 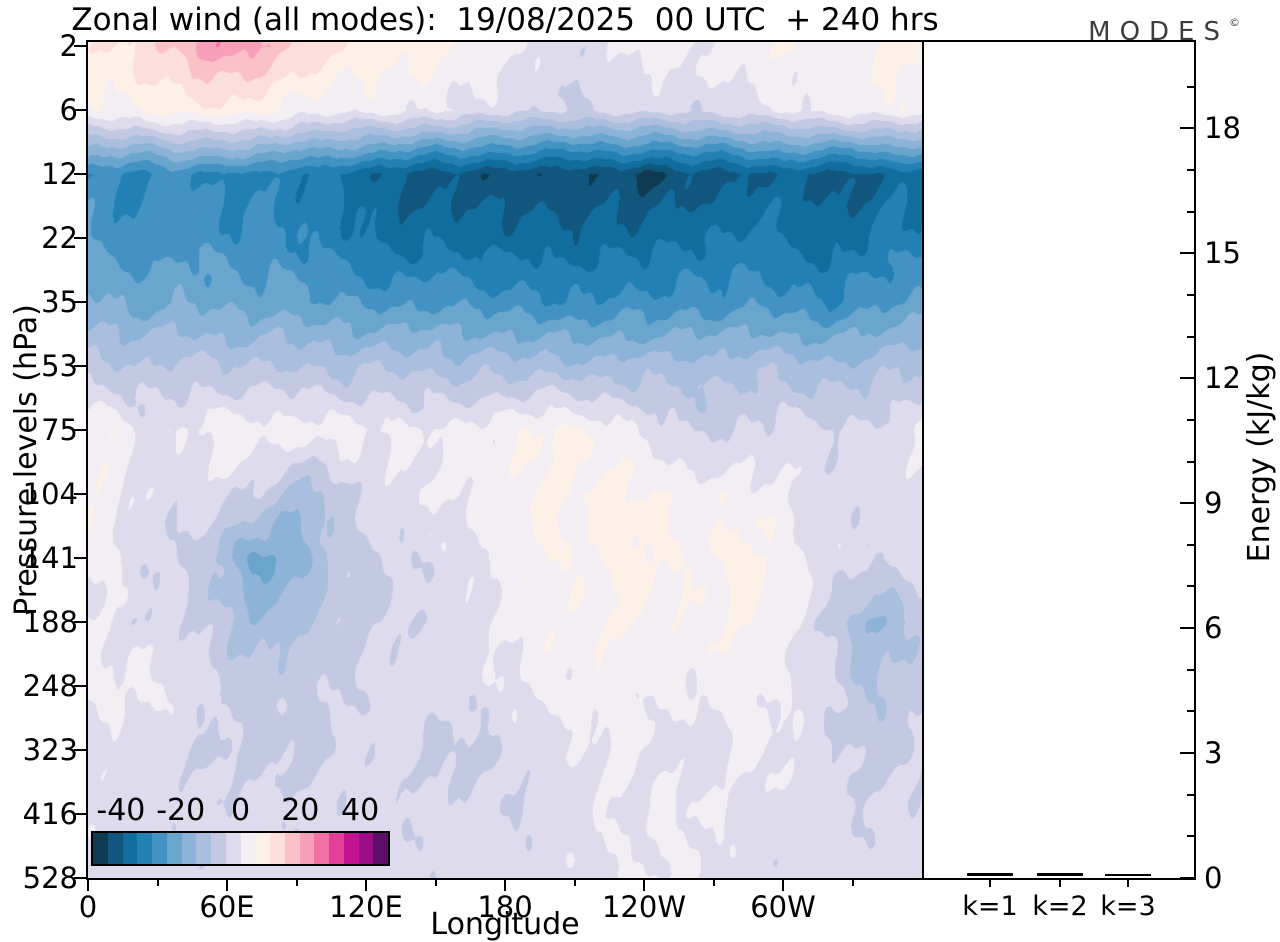 I want to click on copyright-icon: ©, so click(x=1234, y=22).